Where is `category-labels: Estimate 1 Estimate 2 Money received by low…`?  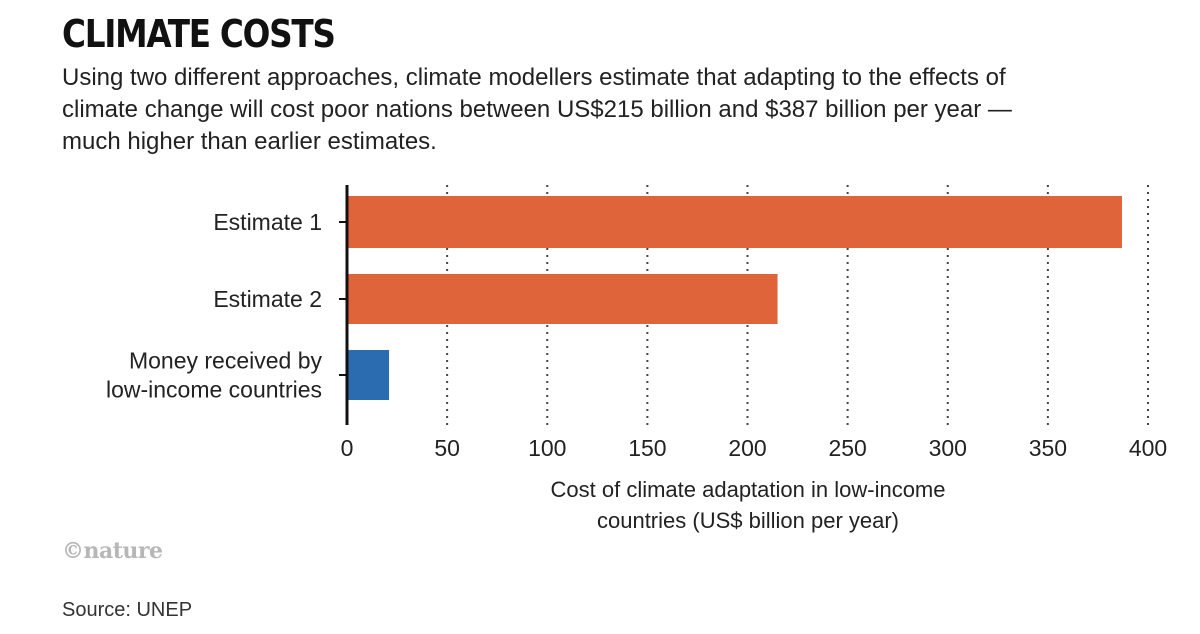
category-labels: Estimate 1 Estimate 2 Money received by low… is located at coordinates (214, 306).